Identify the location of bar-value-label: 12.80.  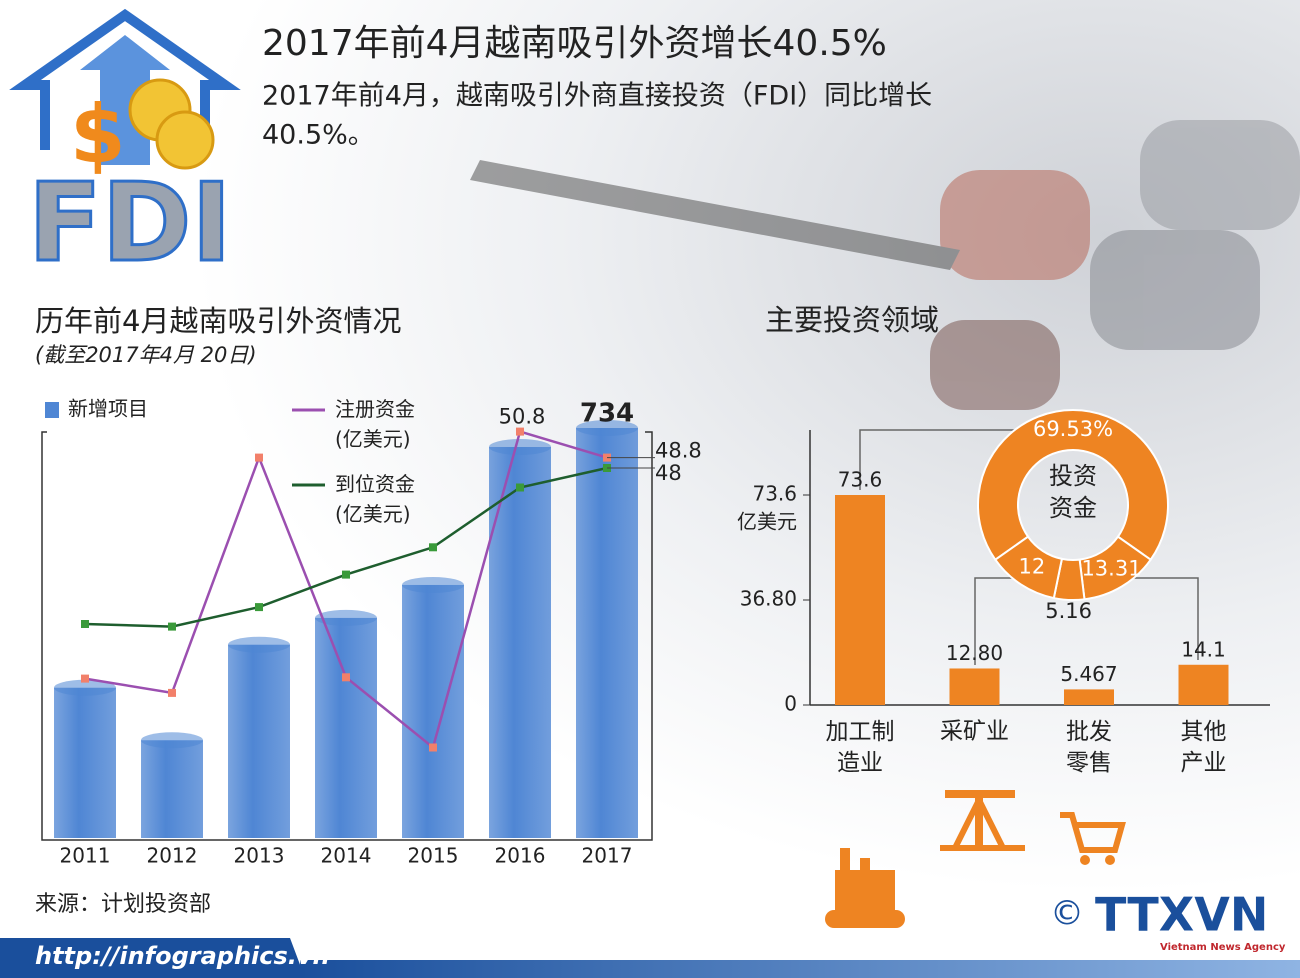
(974, 653).